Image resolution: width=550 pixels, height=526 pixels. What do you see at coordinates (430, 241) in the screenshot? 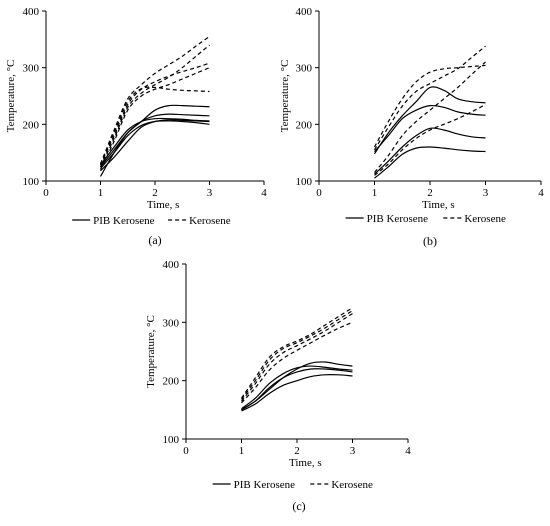
I see `panel-label: (b)` at bounding box center [430, 241].